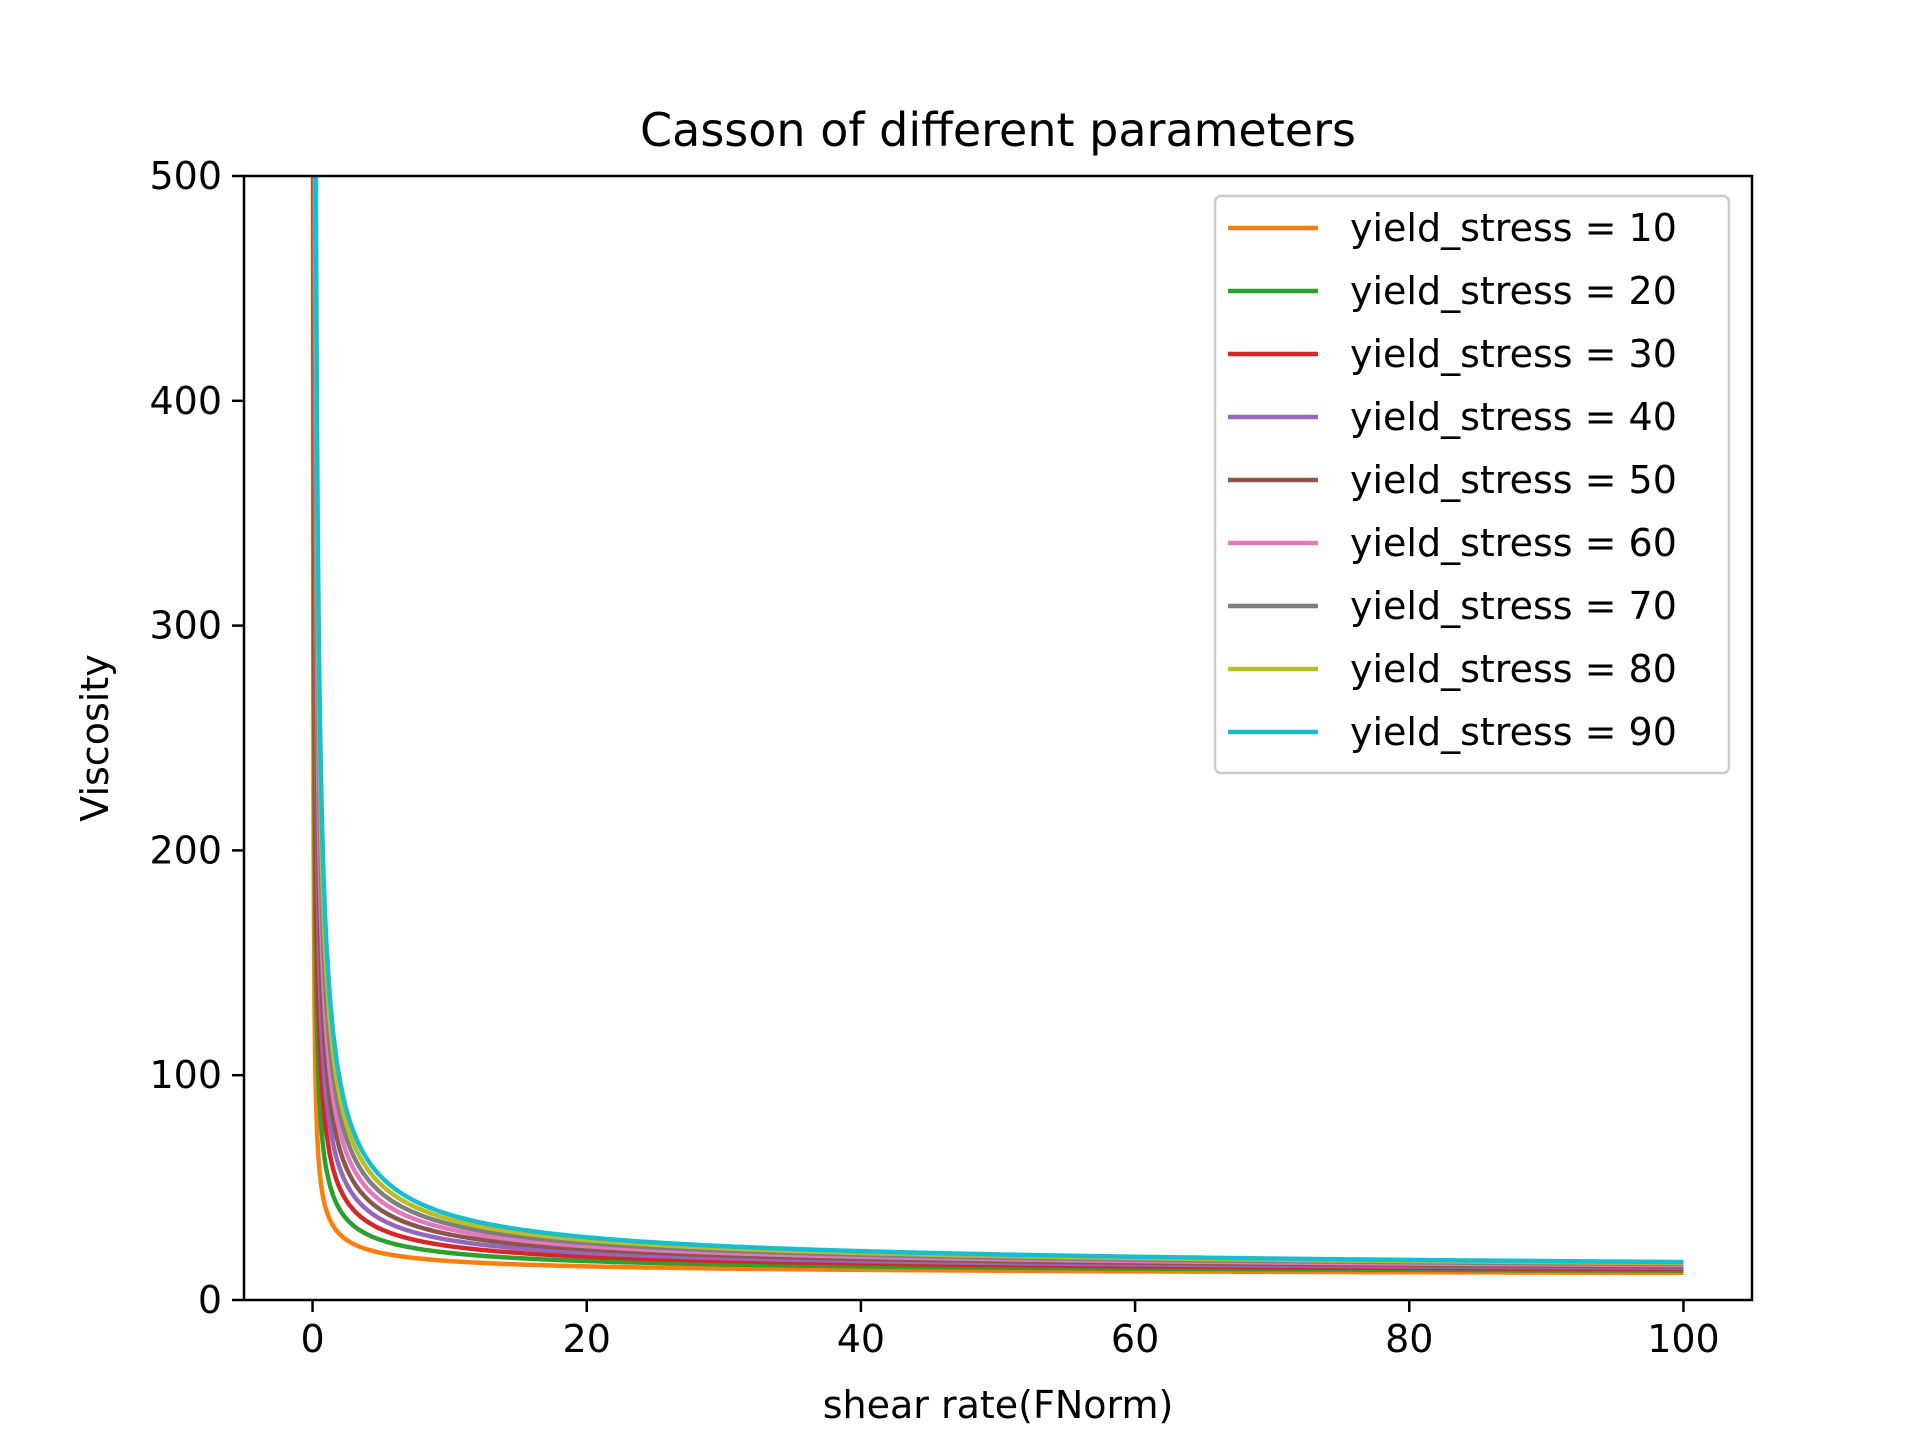 The height and width of the screenshot is (1440, 1920). I want to click on x-tick-label: 80, so click(1409, 1339).